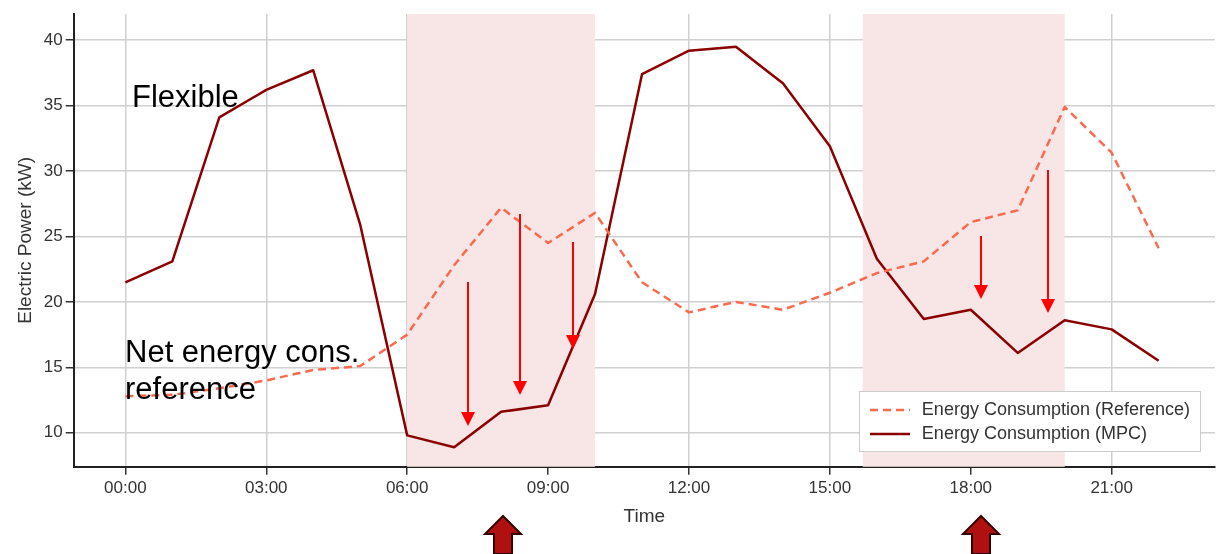 The height and width of the screenshot is (554, 1219). What do you see at coordinates (53, 170) in the screenshot?
I see `y-tick-label: 30` at bounding box center [53, 170].